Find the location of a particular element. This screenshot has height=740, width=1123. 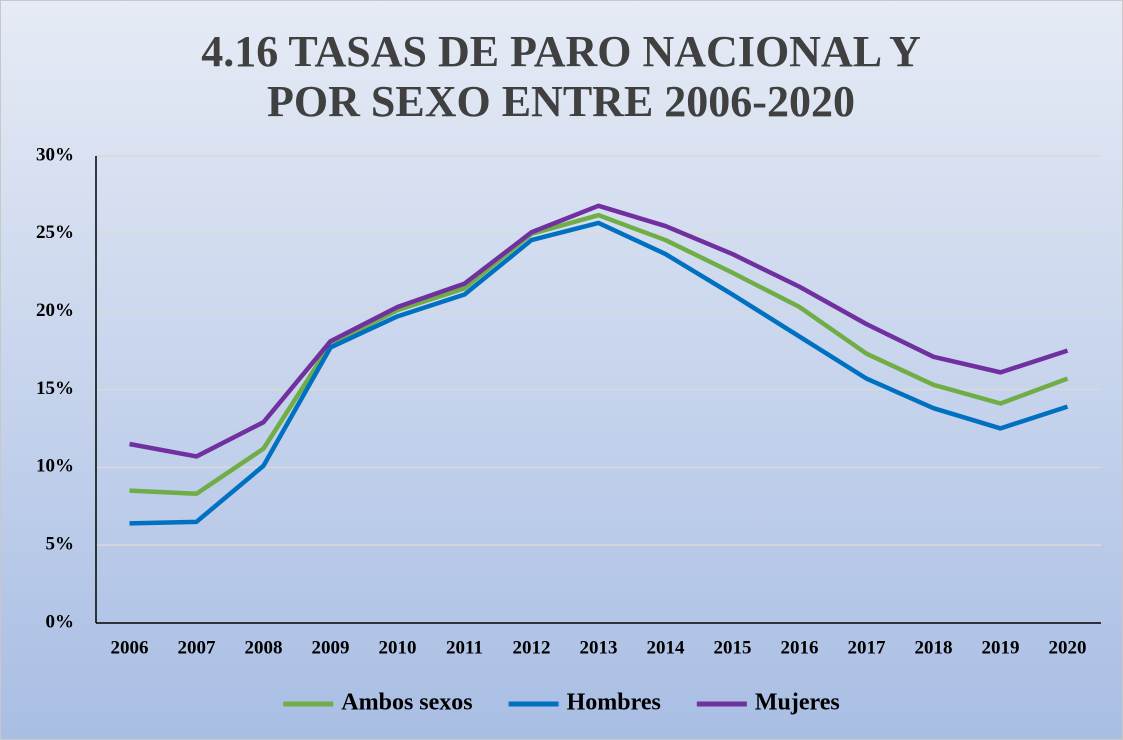

x-tick-label: 2010 is located at coordinates (398, 647).